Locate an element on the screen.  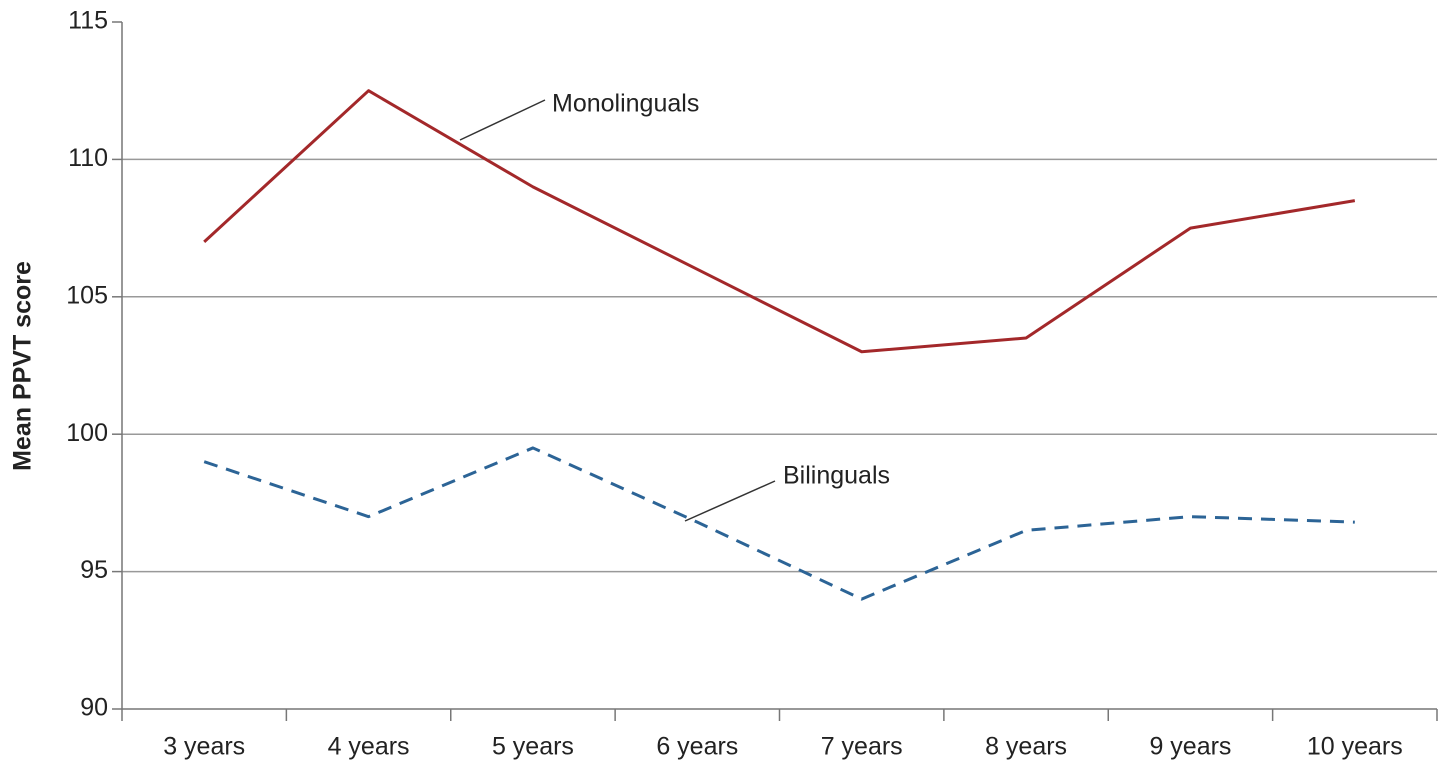
x-tick-label: 5 years is located at coordinates (533, 747).